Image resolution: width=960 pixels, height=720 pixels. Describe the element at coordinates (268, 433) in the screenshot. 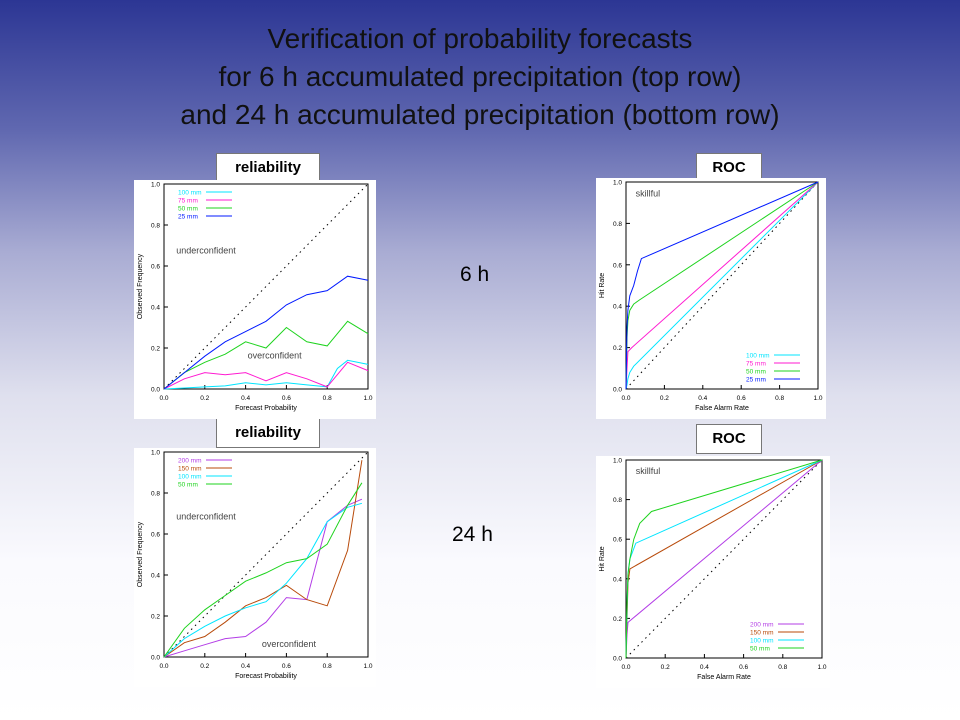

I see `reliability-label-bottom: reliability` at that location.